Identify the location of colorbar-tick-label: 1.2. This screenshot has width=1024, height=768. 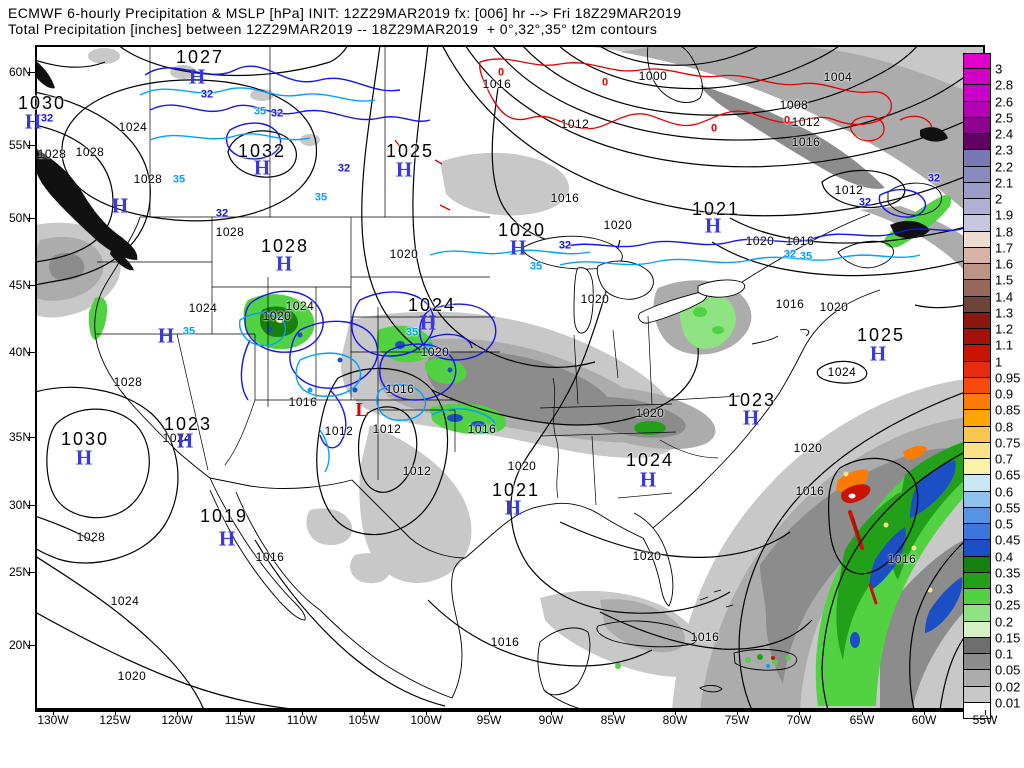
(1004, 329).